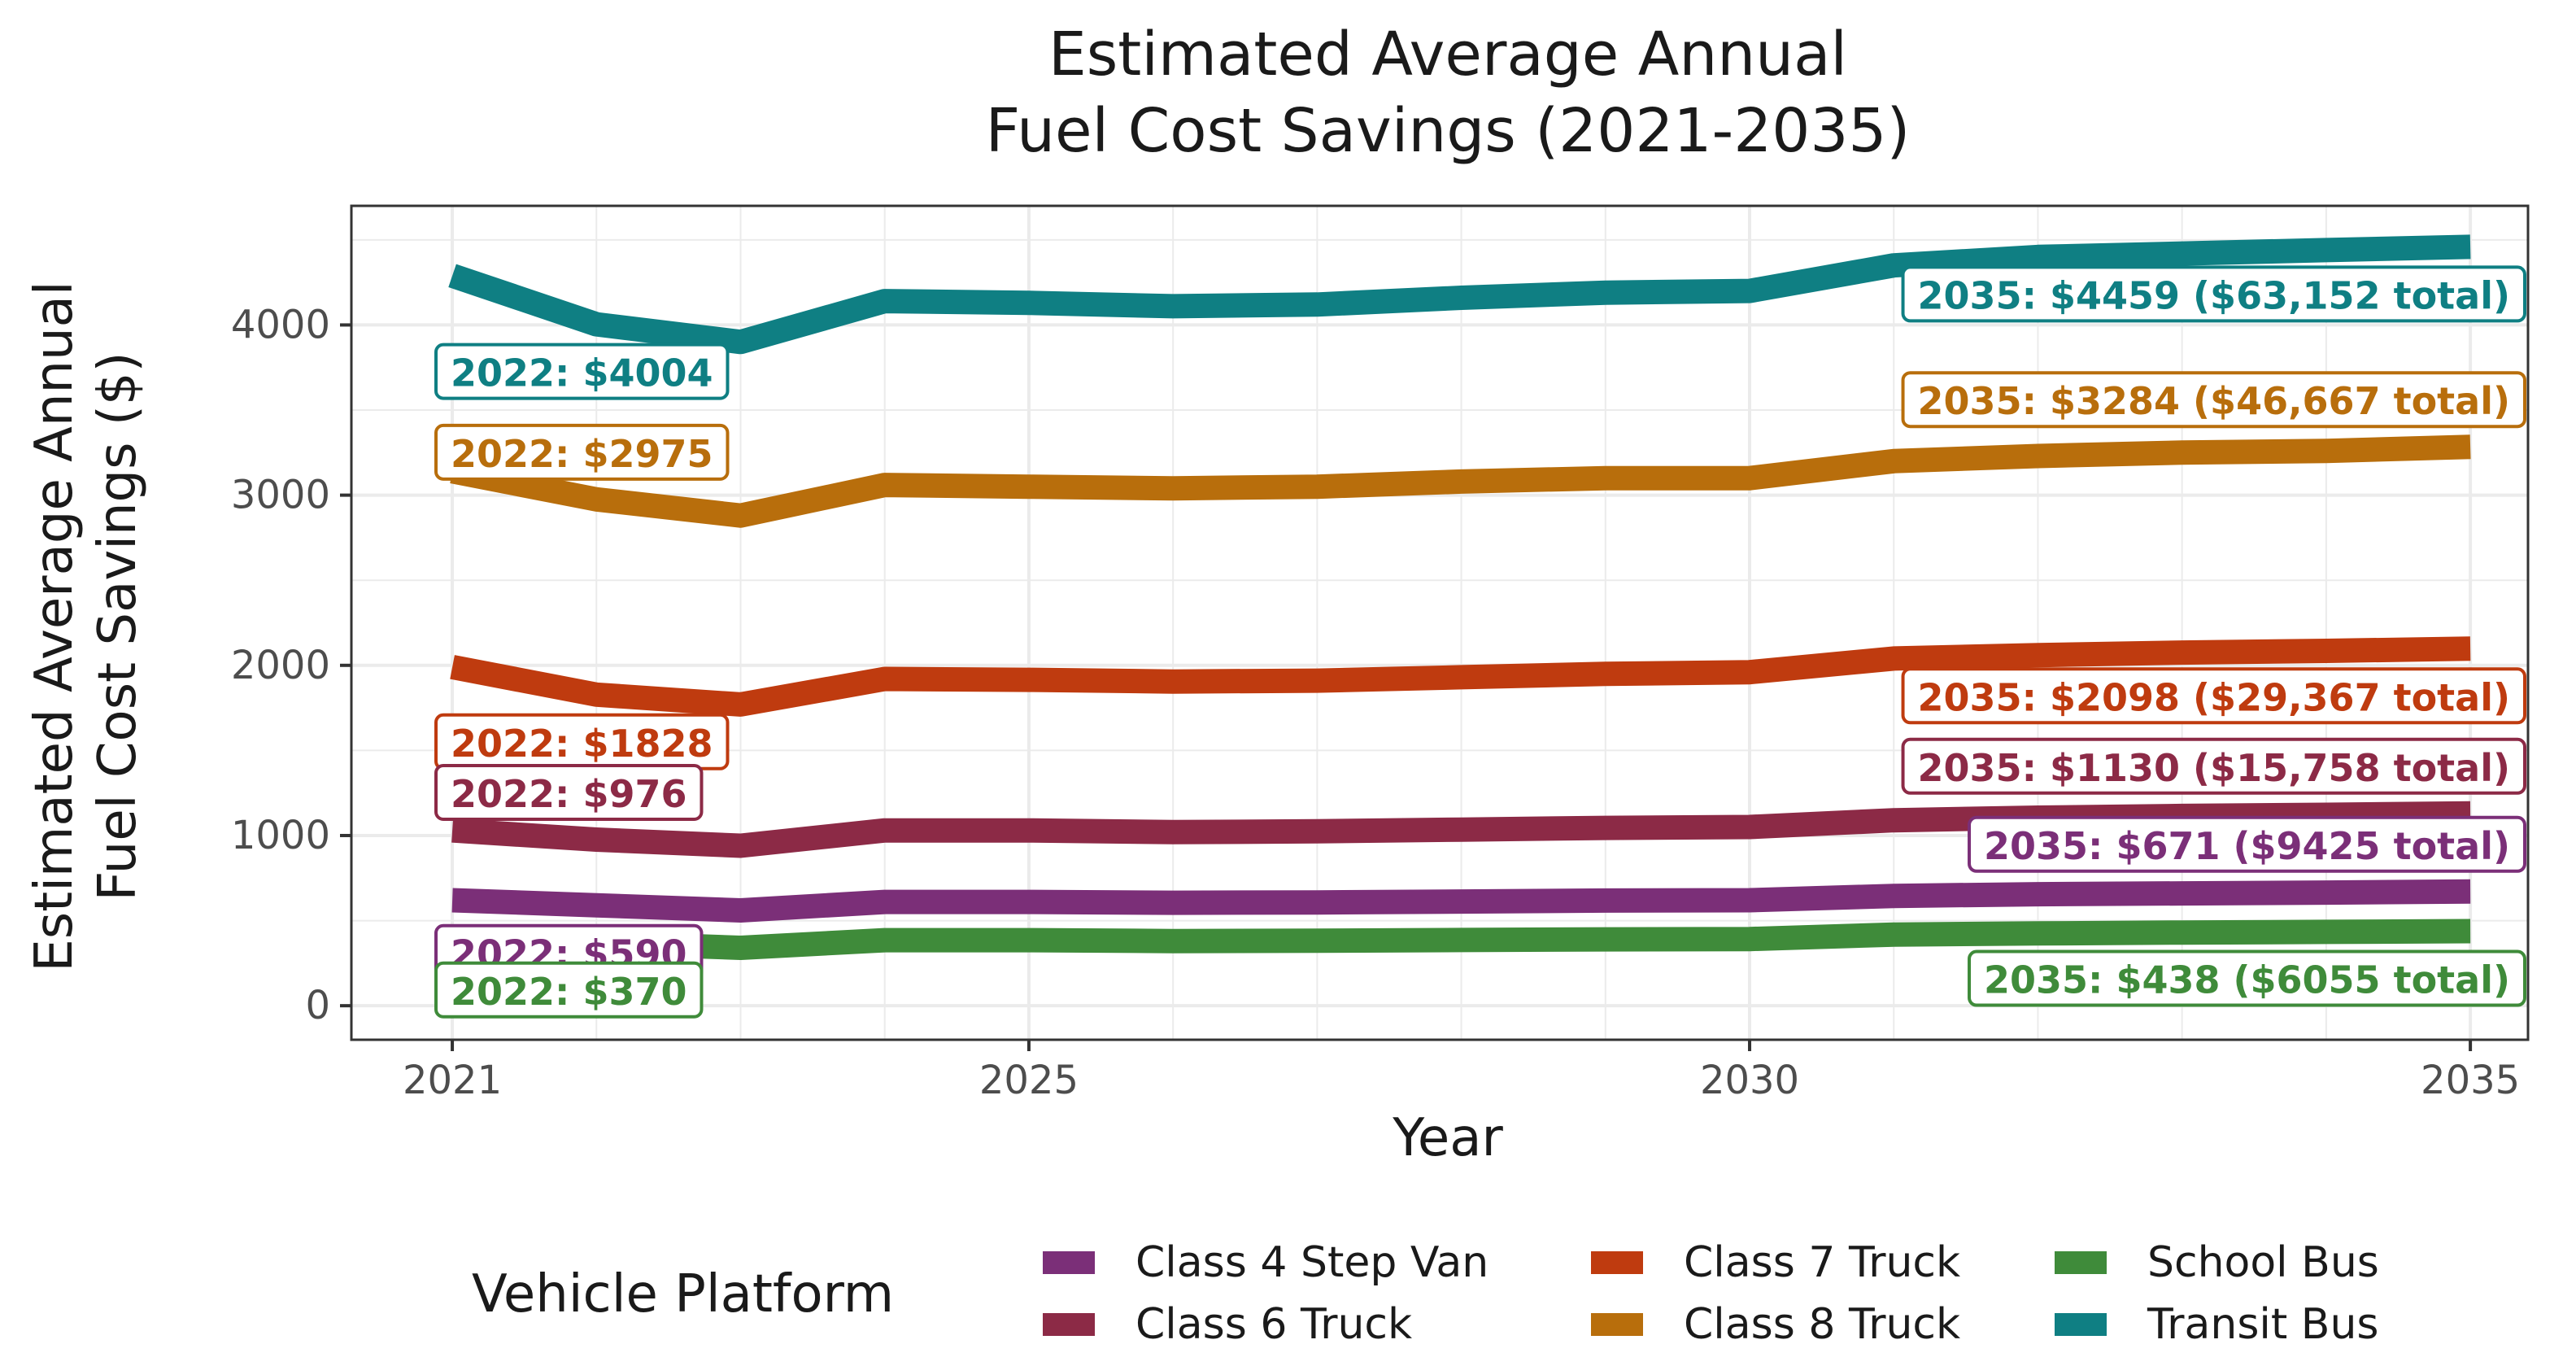 Image resolution: width=2576 pixels, height=1366 pixels. I want to click on legend-item-school-bus: School Bus, so click(2217, 1262).